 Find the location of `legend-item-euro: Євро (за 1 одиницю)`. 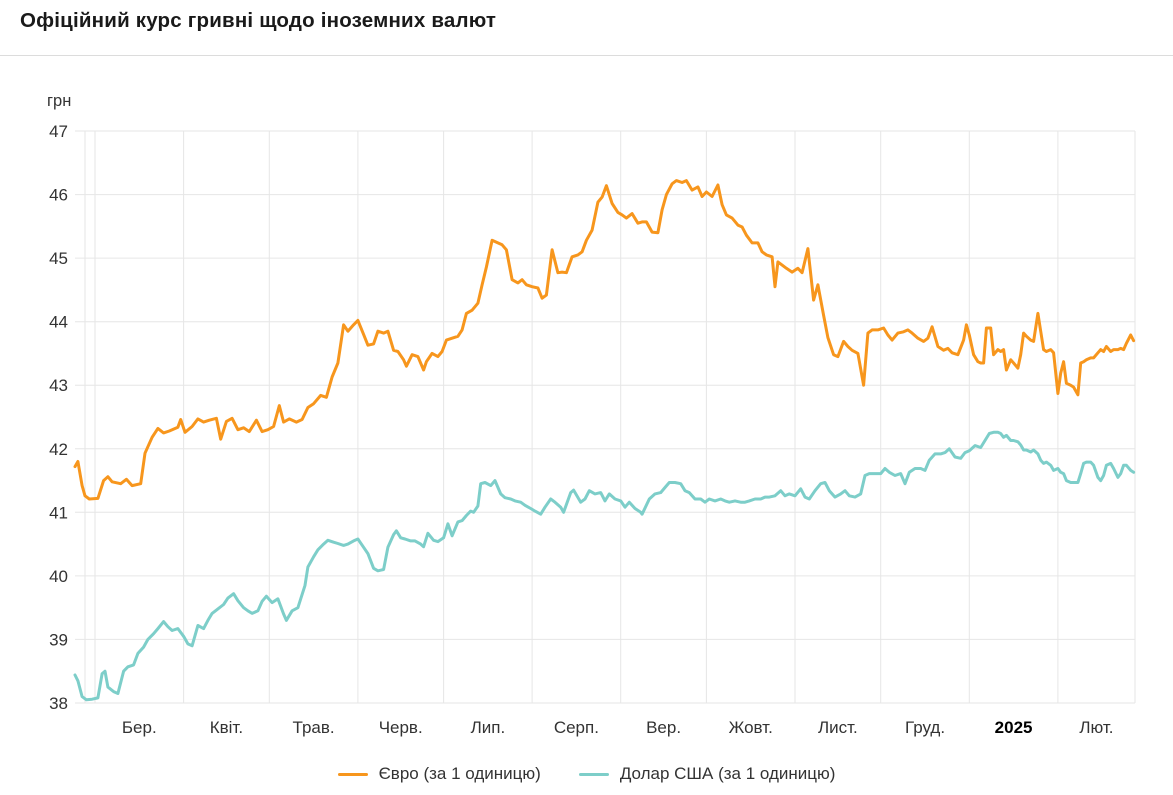

legend-item-euro: Євро (за 1 одиницю) is located at coordinates (439, 774).